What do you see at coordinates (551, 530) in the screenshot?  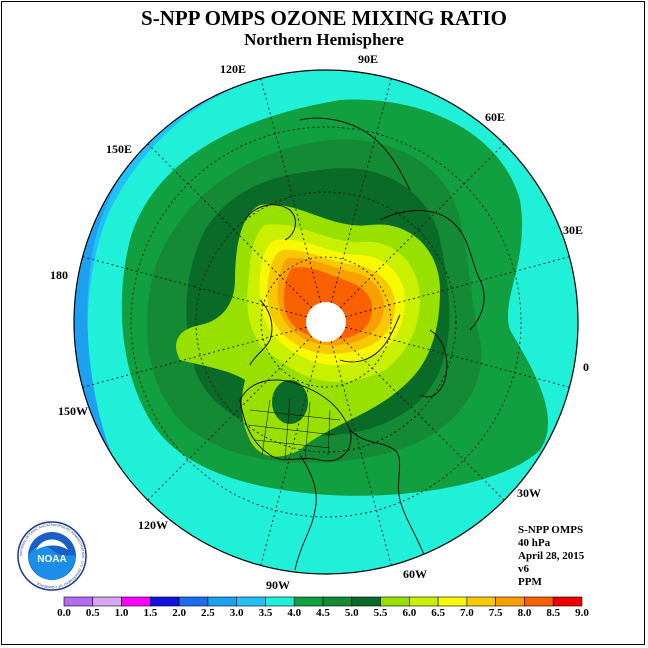 I see `info-instrument: S-NPP OMPS` at bounding box center [551, 530].